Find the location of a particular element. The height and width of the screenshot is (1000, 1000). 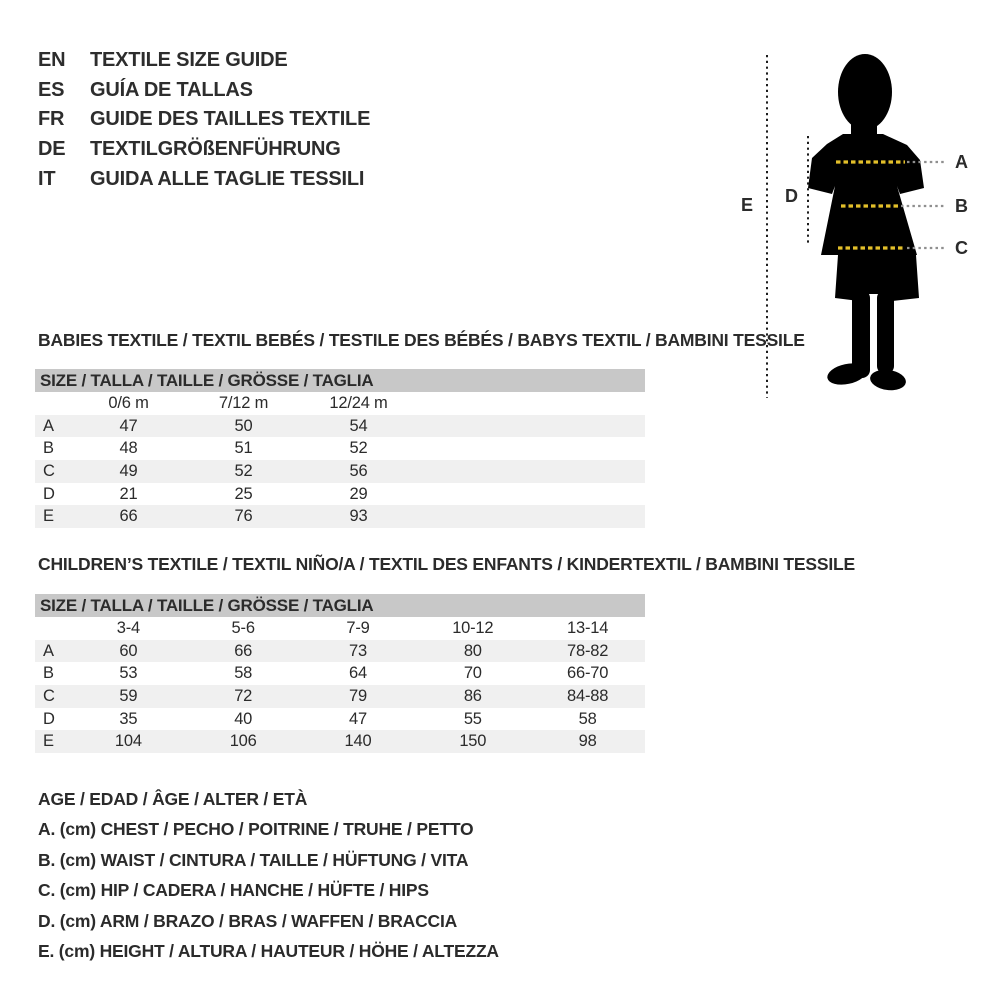

table-cell: 64 is located at coordinates (358, 673).